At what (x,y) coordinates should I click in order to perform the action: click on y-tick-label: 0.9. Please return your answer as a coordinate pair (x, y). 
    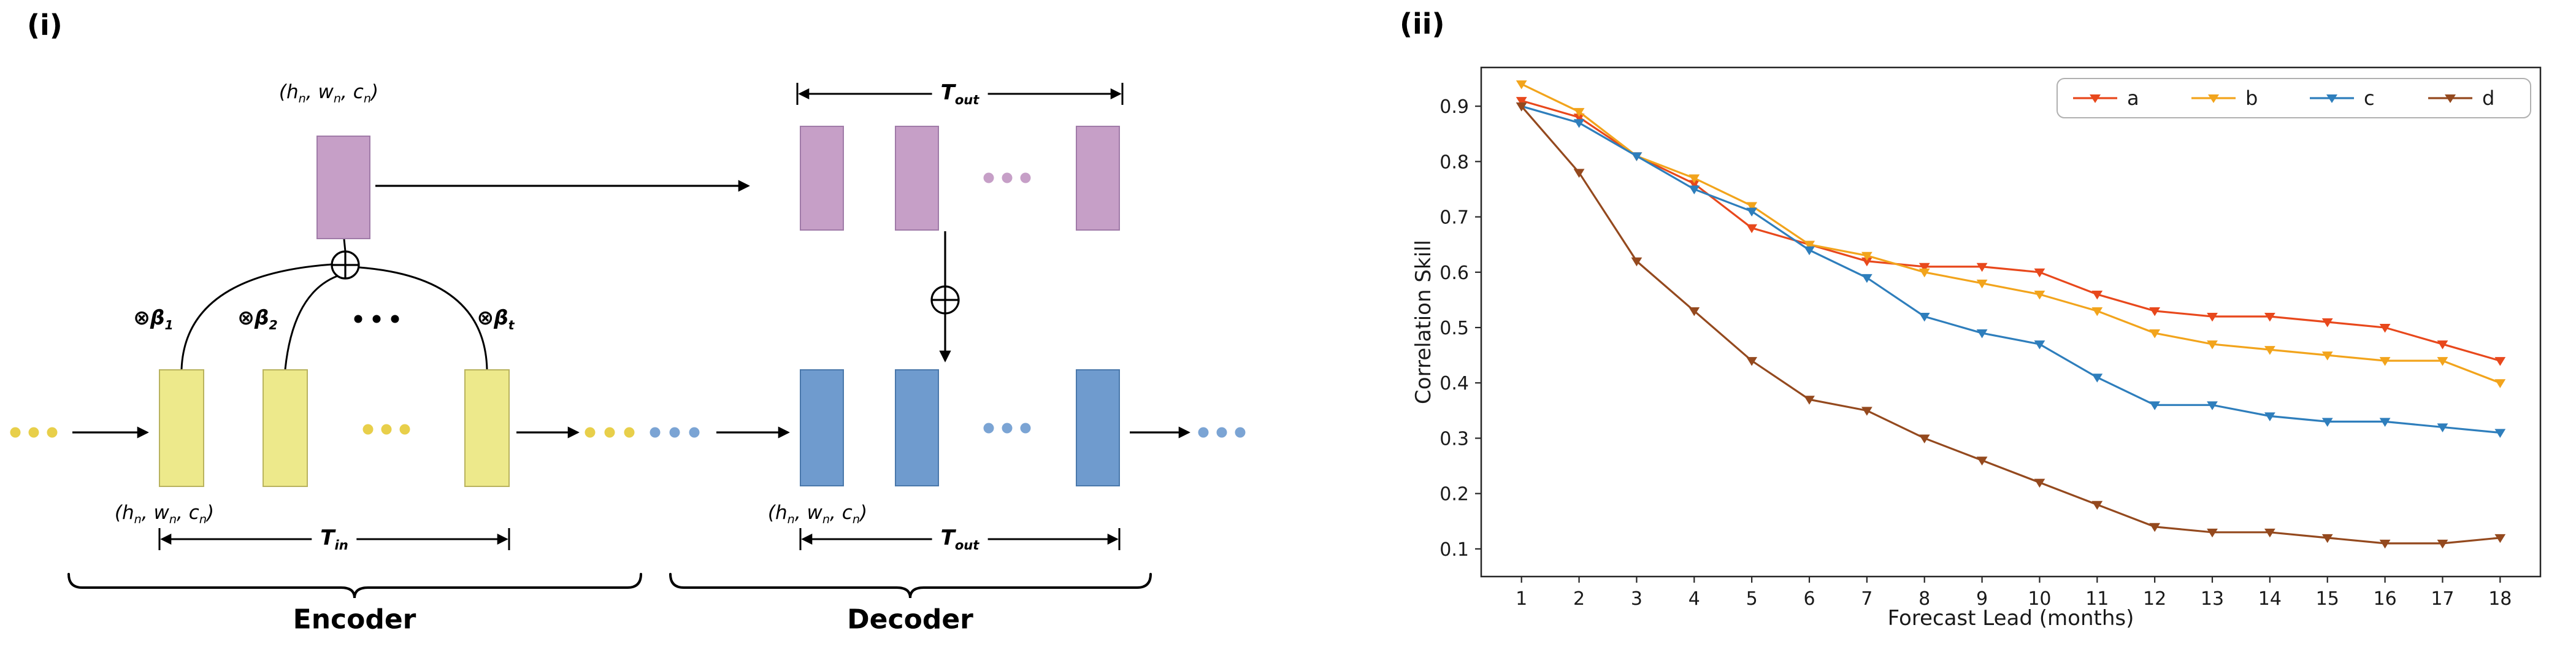
    Looking at the image, I should click on (1454, 107).